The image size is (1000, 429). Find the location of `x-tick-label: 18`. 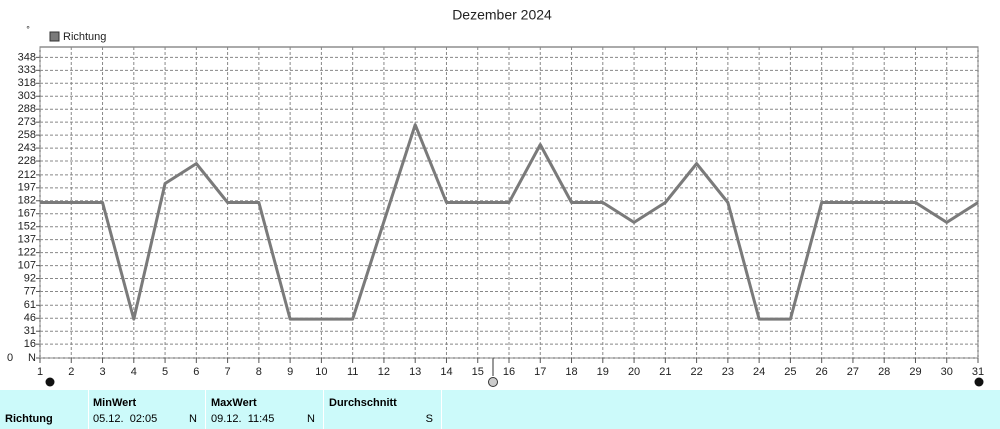

x-tick-label: 18 is located at coordinates (571, 372).